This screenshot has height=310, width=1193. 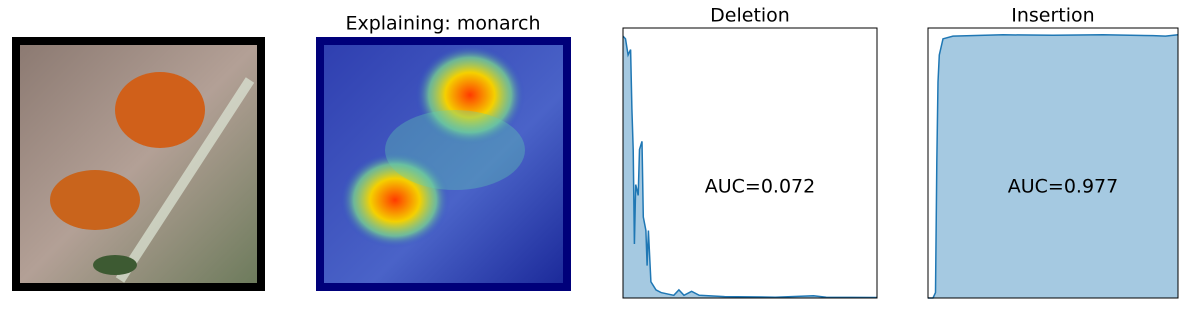 I want to click on chart-title: Insertion, so click(x=1052, y=16).